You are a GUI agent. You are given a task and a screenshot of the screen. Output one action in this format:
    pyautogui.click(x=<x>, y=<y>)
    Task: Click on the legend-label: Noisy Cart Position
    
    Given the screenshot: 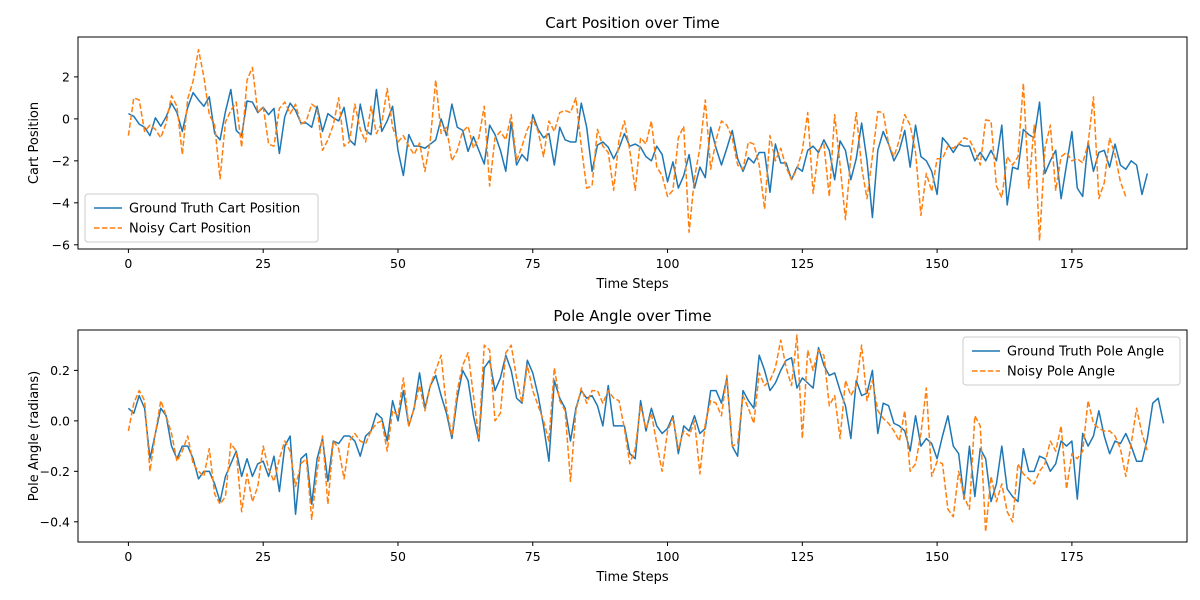 What is the action you would take?
    pyautogui.click(x=190, y=229)
    